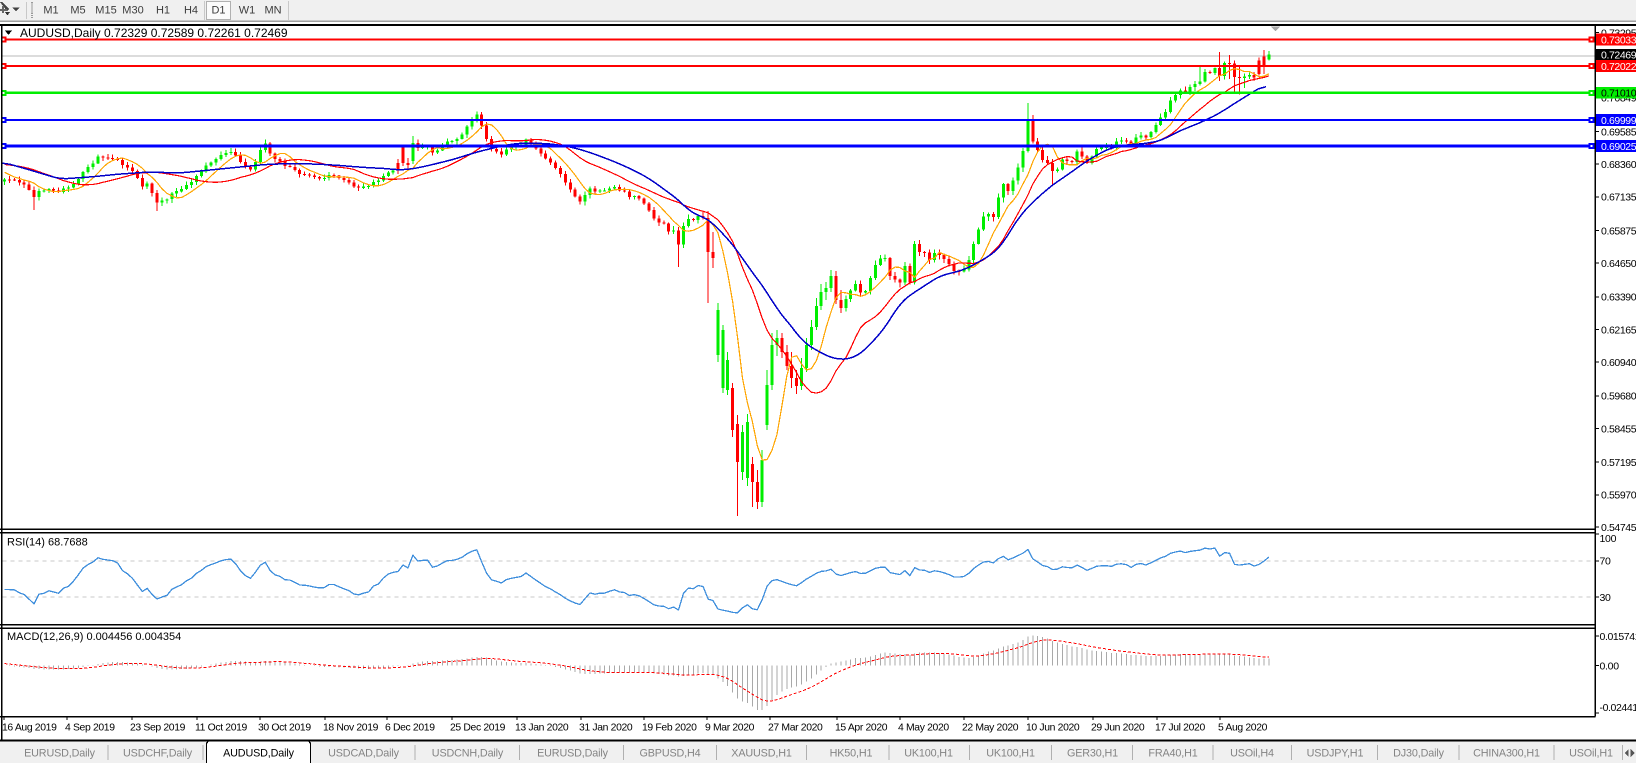 The image size is (1636, 763). What do you see at coordinates (1092, 754) in the screenshot?
I see `svg-text: GER30,H1` at bounding box center [1092, 754].